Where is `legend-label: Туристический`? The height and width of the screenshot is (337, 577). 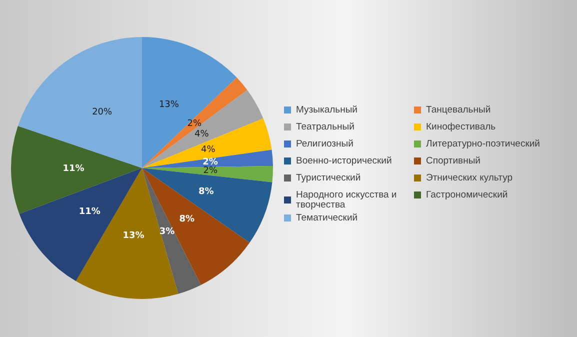
legend-label: Туристический is located at coordinates (328, 178).